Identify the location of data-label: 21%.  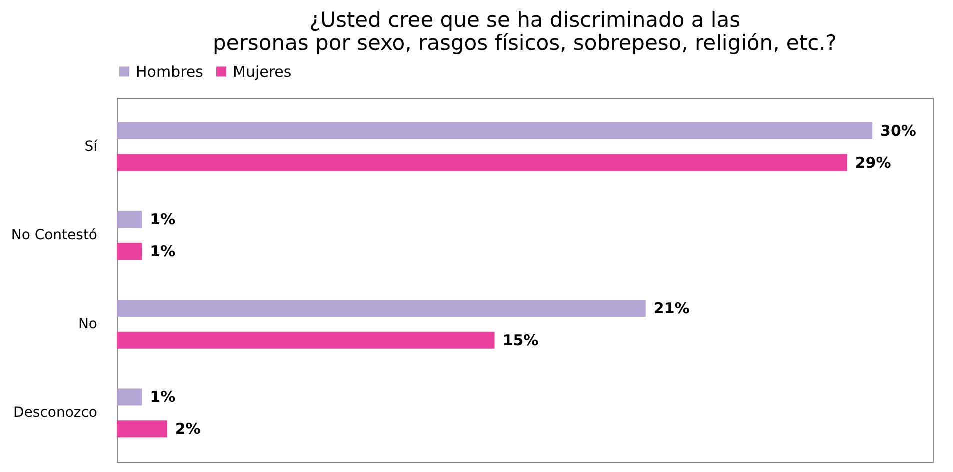
(672, 308).